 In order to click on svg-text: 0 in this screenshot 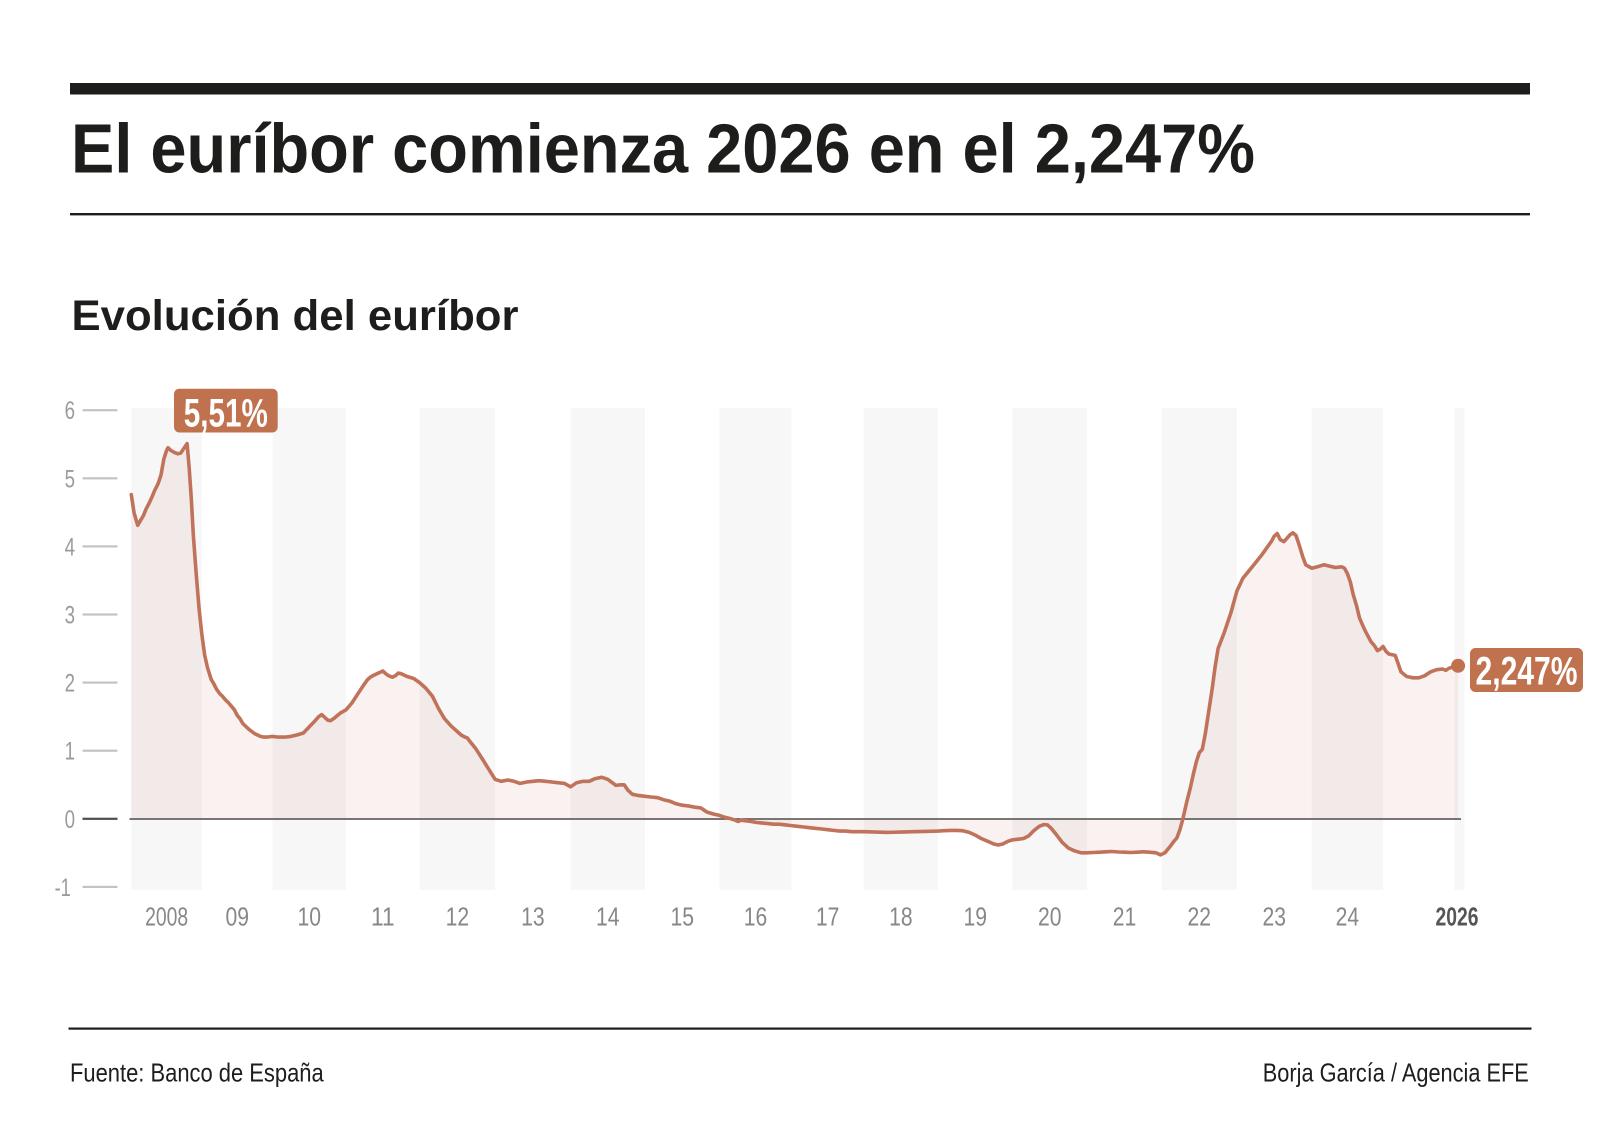, I will do `click(70, 820)`.